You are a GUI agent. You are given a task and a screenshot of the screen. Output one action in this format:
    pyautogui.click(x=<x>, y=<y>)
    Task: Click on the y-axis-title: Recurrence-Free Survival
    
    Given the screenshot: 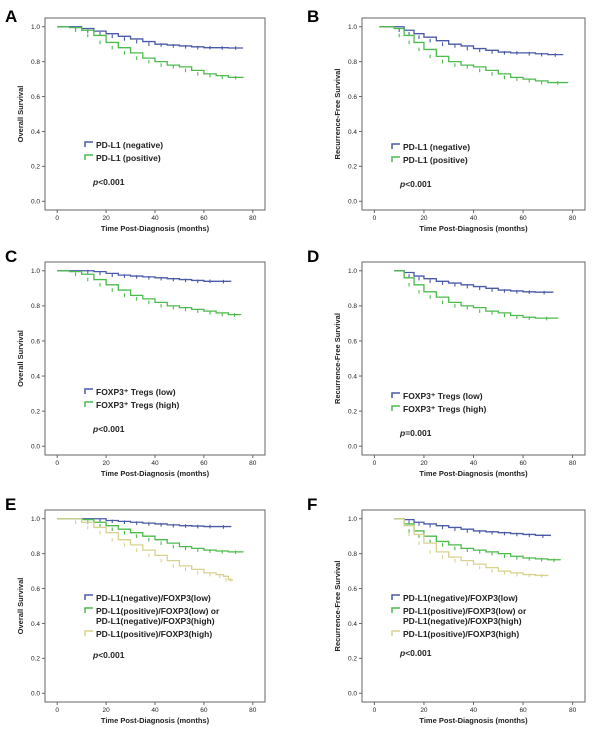 What is the action you would take?
    pyautogui.click(x=337, y=114)
    